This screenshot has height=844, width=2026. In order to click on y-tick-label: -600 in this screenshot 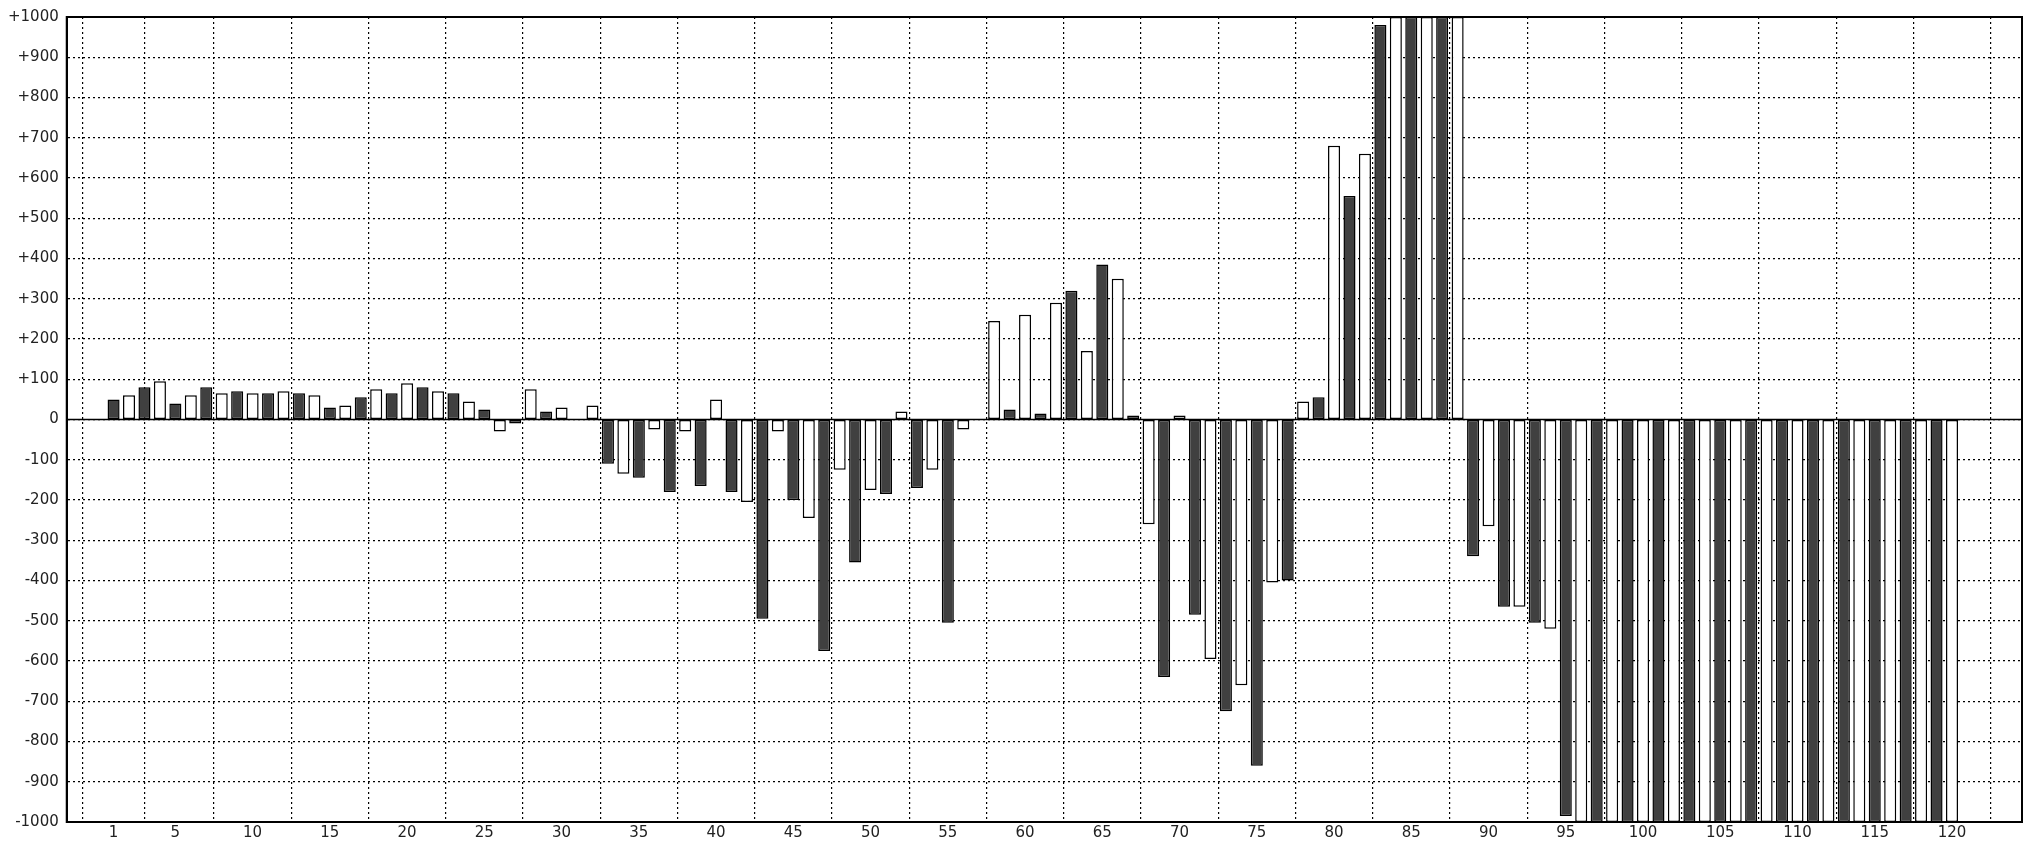, I will do `click(41, 659)`.